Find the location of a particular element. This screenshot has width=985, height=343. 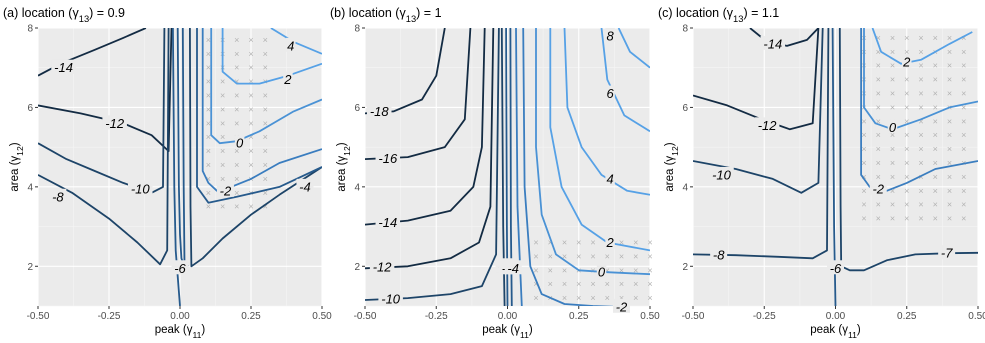

contour-label: 2 is located at coordinates (287, 79).